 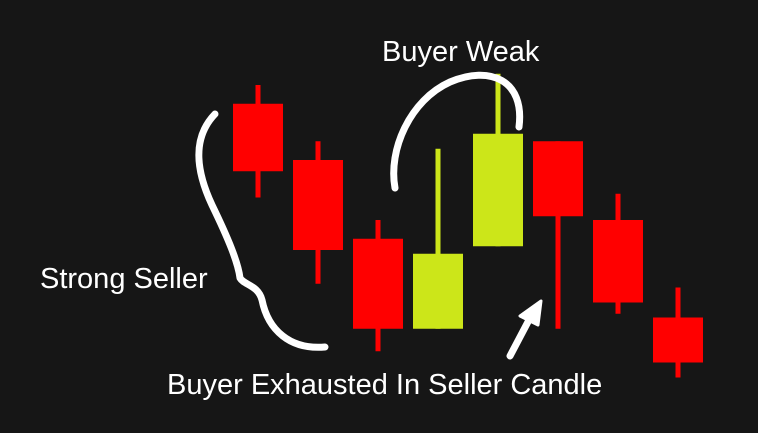 What do you see at coordinates (124, 279) in the screenshot?
I see `strong-seller-label: Strong Seller` at bounding box center [124, 279].